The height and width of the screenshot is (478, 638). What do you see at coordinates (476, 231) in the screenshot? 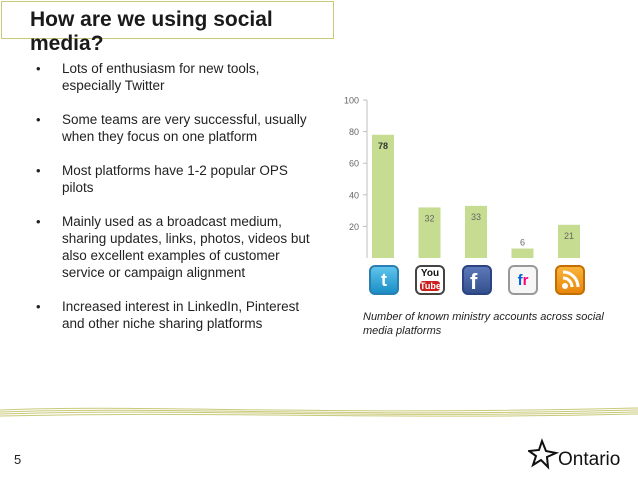
I see `bar-facebook` at bounding box center [476, 231].